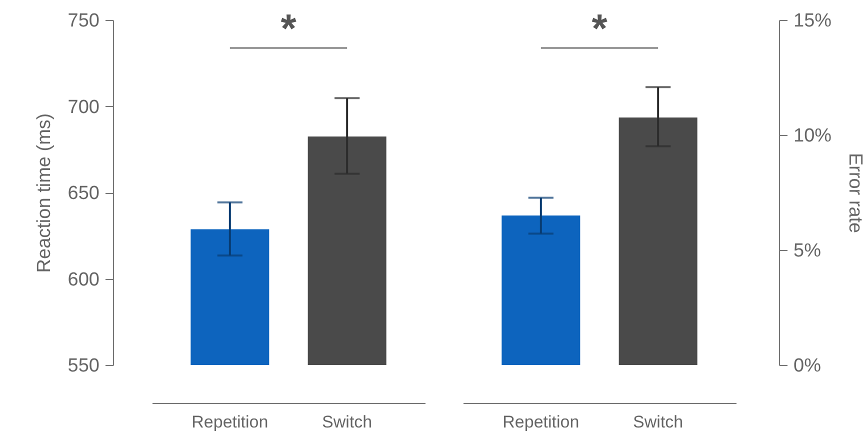 The width and height of the screenshot is (867, 447). I want to click on y-axis-title: Reaction time (ms), so click(44, 193).